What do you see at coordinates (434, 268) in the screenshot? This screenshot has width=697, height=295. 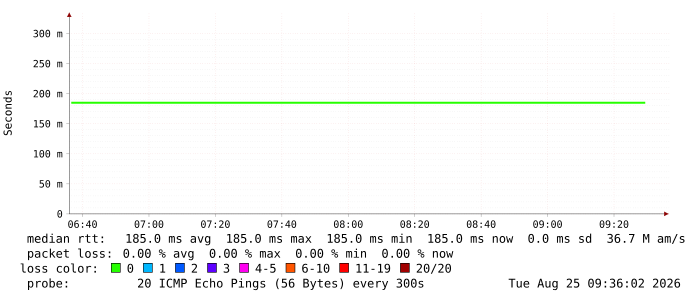 I see `legend-label: 20/20` at bounding box center [434, 268].